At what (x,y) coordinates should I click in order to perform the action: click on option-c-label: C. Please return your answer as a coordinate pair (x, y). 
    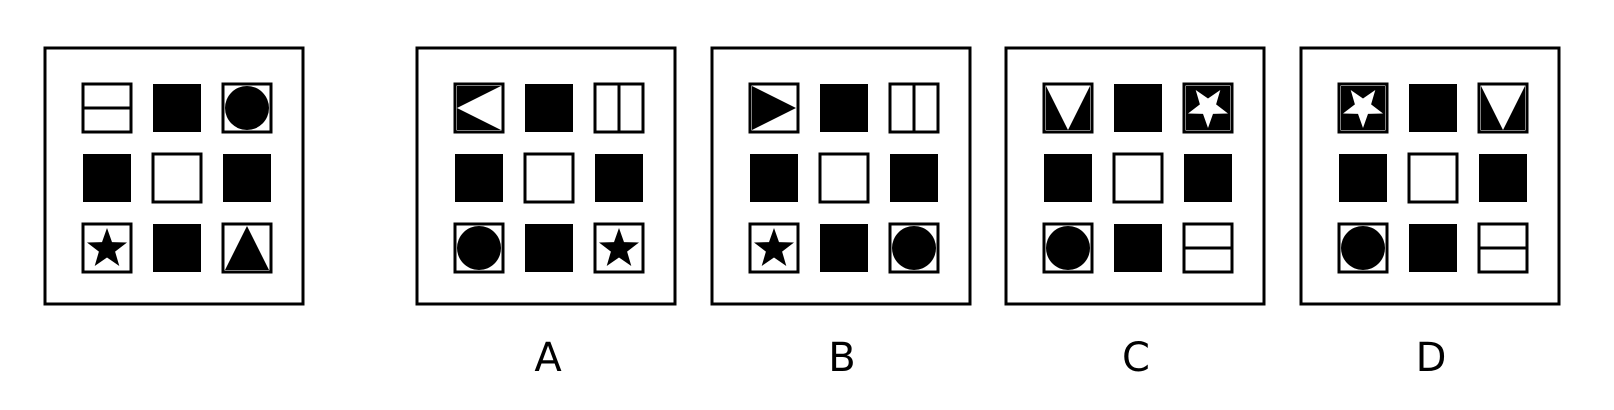
    Looking at the image, I should click on (1136, 358).